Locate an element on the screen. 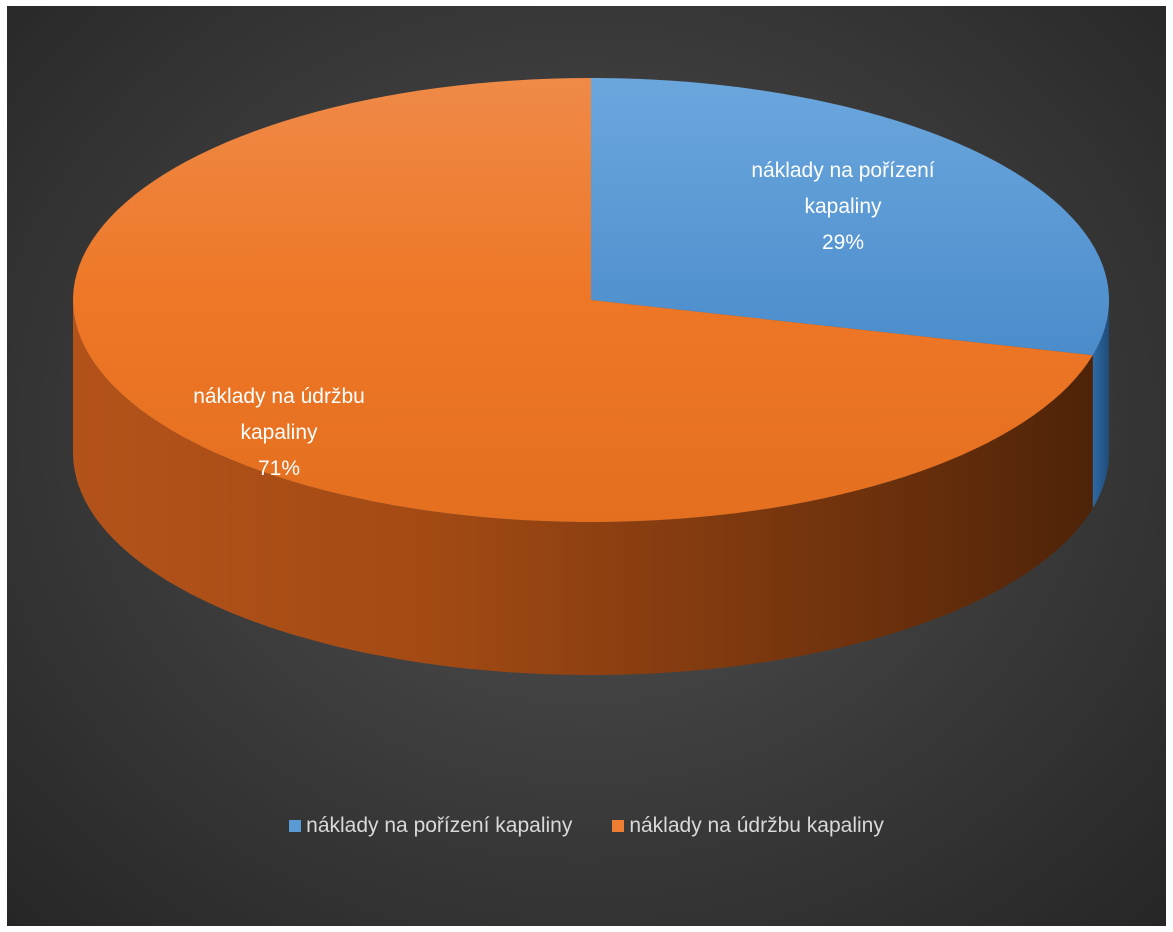  legend-label-porizeni: náklady na pořízení kapaliny is located at coordinates (439, 825).